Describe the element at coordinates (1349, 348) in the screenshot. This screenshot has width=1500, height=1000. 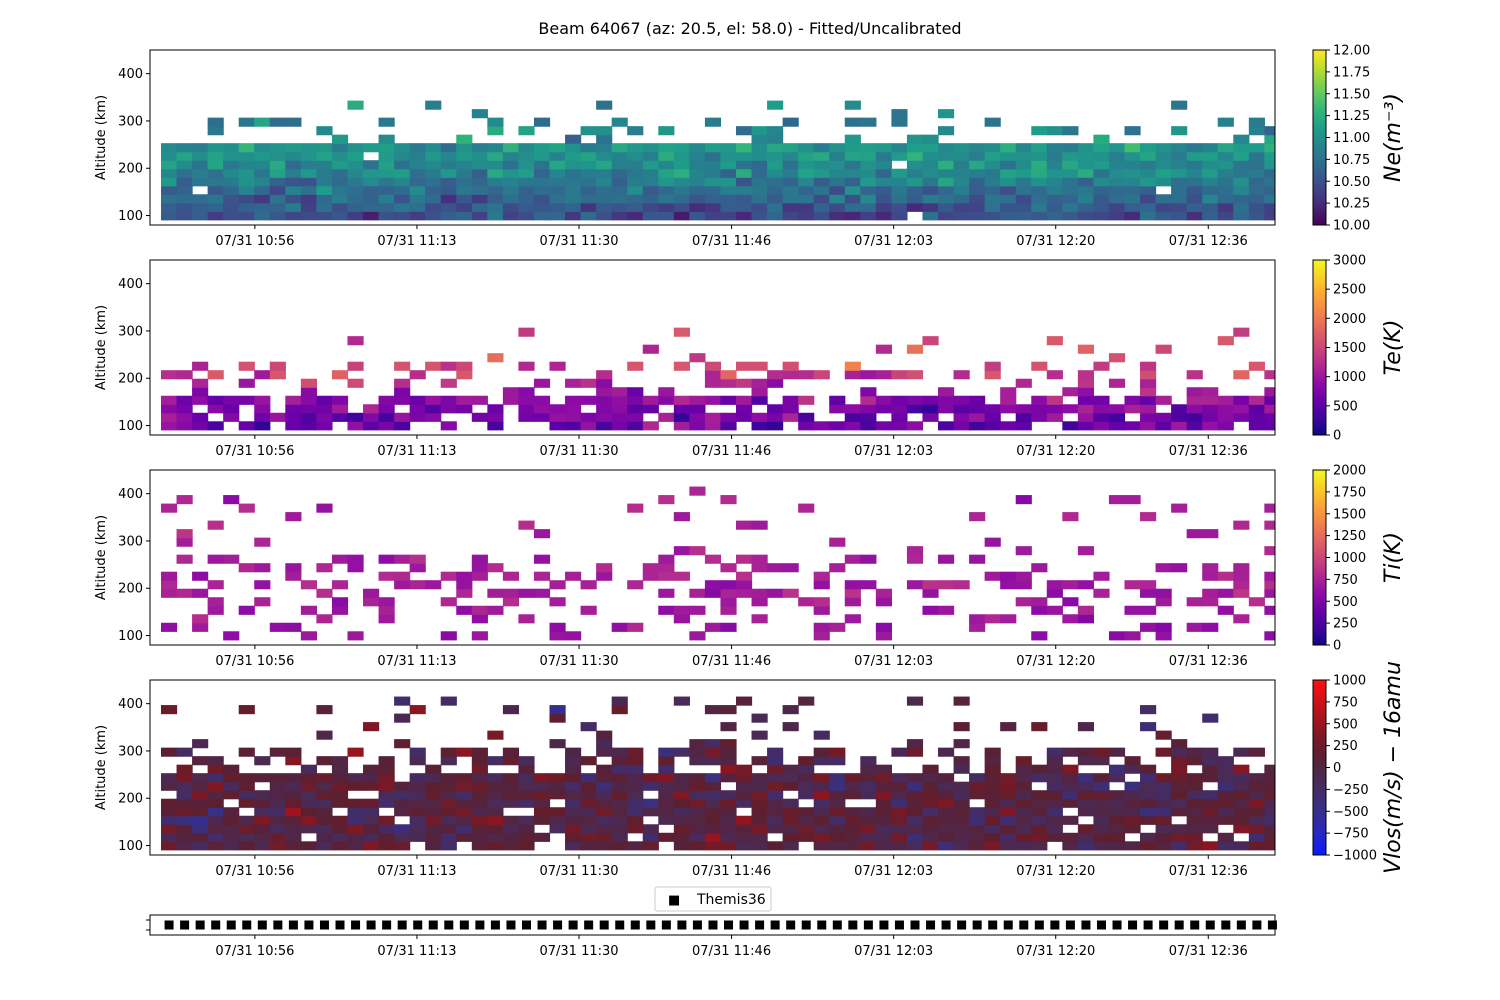
I see `colorbar-tick-label: 1500` at that location.